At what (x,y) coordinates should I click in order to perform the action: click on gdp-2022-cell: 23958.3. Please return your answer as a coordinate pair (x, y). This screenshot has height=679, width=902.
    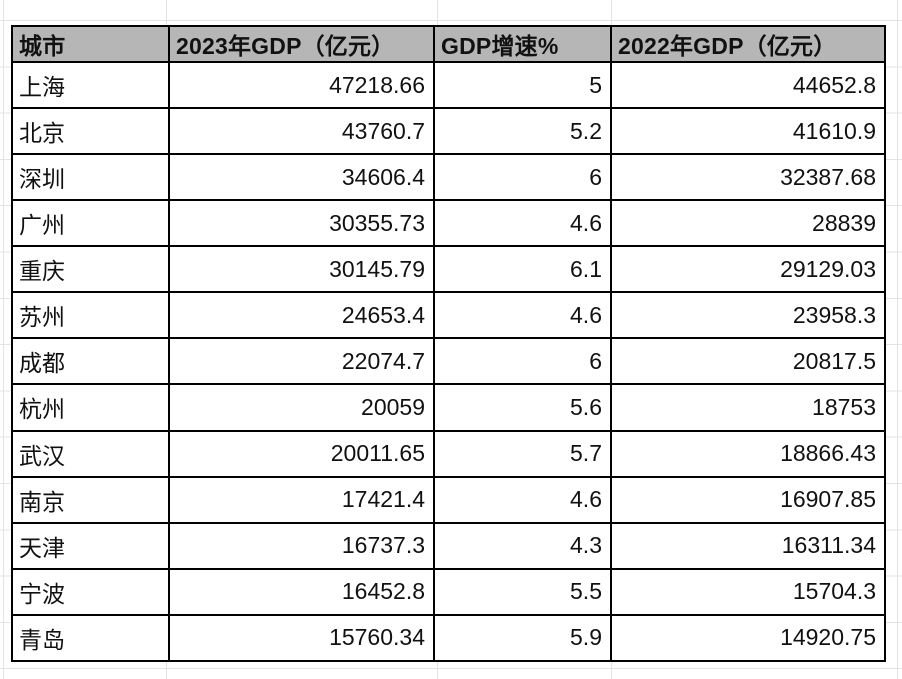
    Looking at the image, I should click on (748, 315).